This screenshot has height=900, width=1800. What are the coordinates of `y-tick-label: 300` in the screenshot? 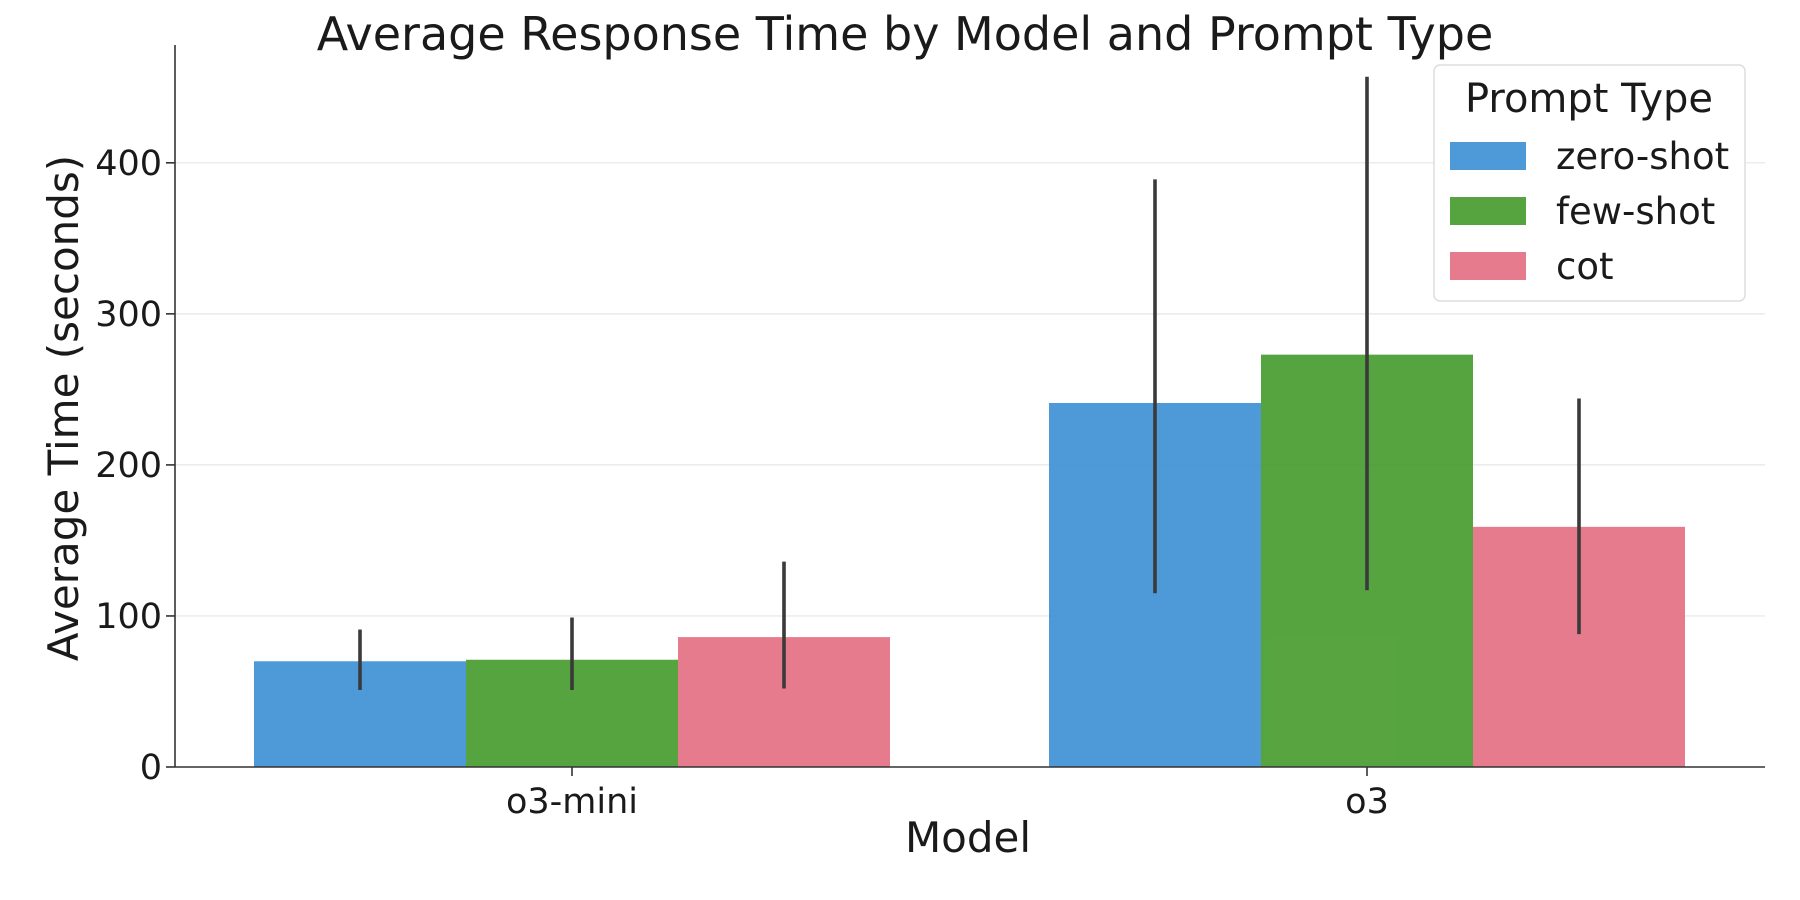 It's located at (128, 315).